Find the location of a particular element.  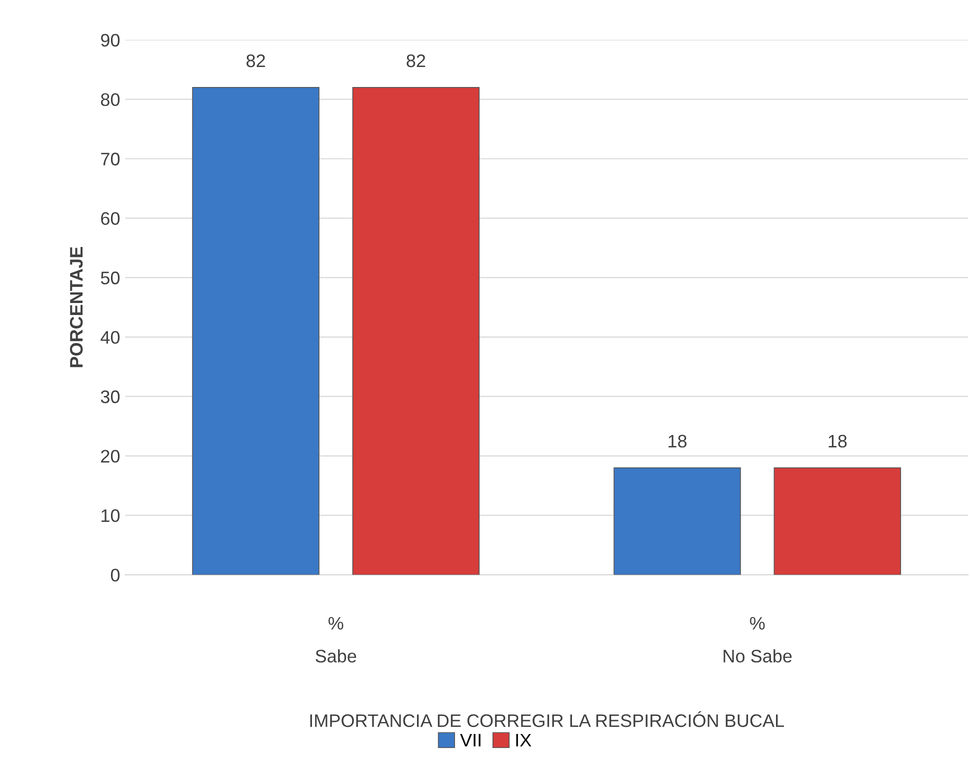

y-tick-label: 30 is located at coordinates (110, 397).